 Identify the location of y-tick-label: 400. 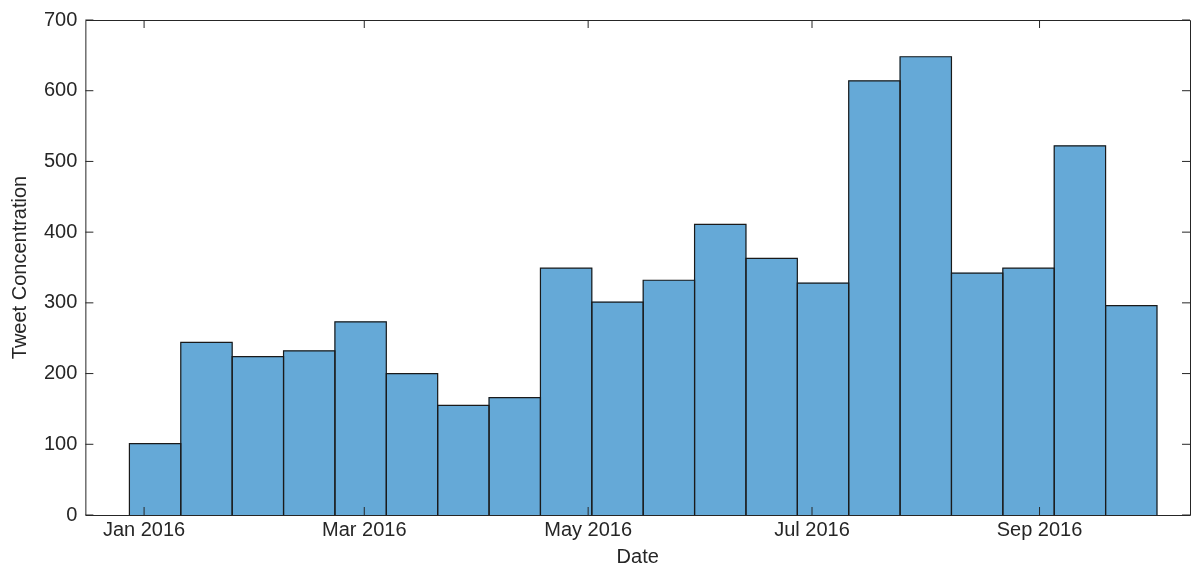
(60, 230).